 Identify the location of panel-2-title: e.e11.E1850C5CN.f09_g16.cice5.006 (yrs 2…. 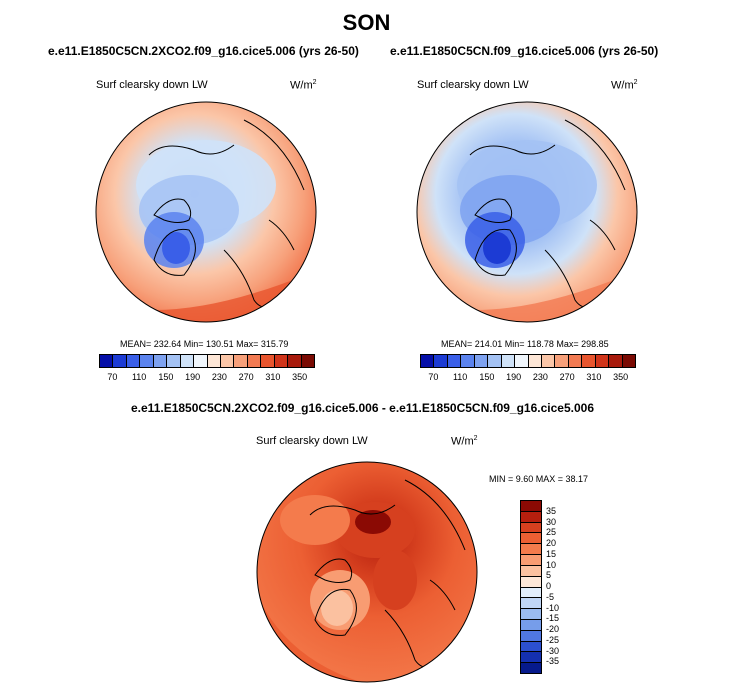
(524, 51).